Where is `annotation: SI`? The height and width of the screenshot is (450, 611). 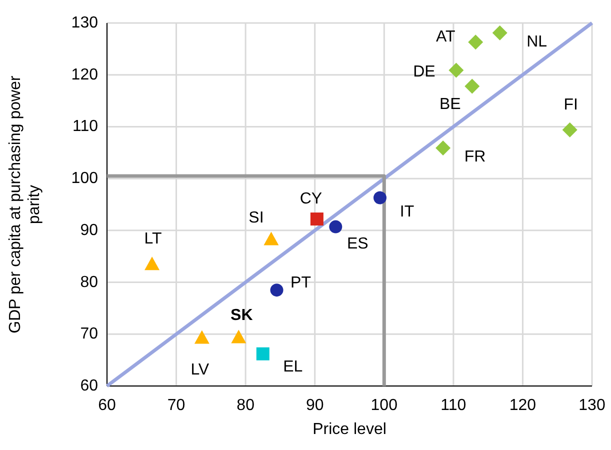 annotation: SI is located at coordinates (256, 218).